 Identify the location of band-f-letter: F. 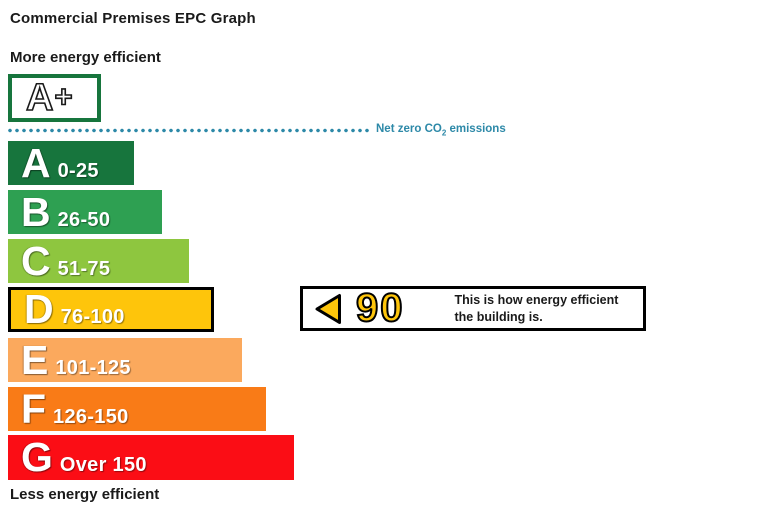
(34, 409).